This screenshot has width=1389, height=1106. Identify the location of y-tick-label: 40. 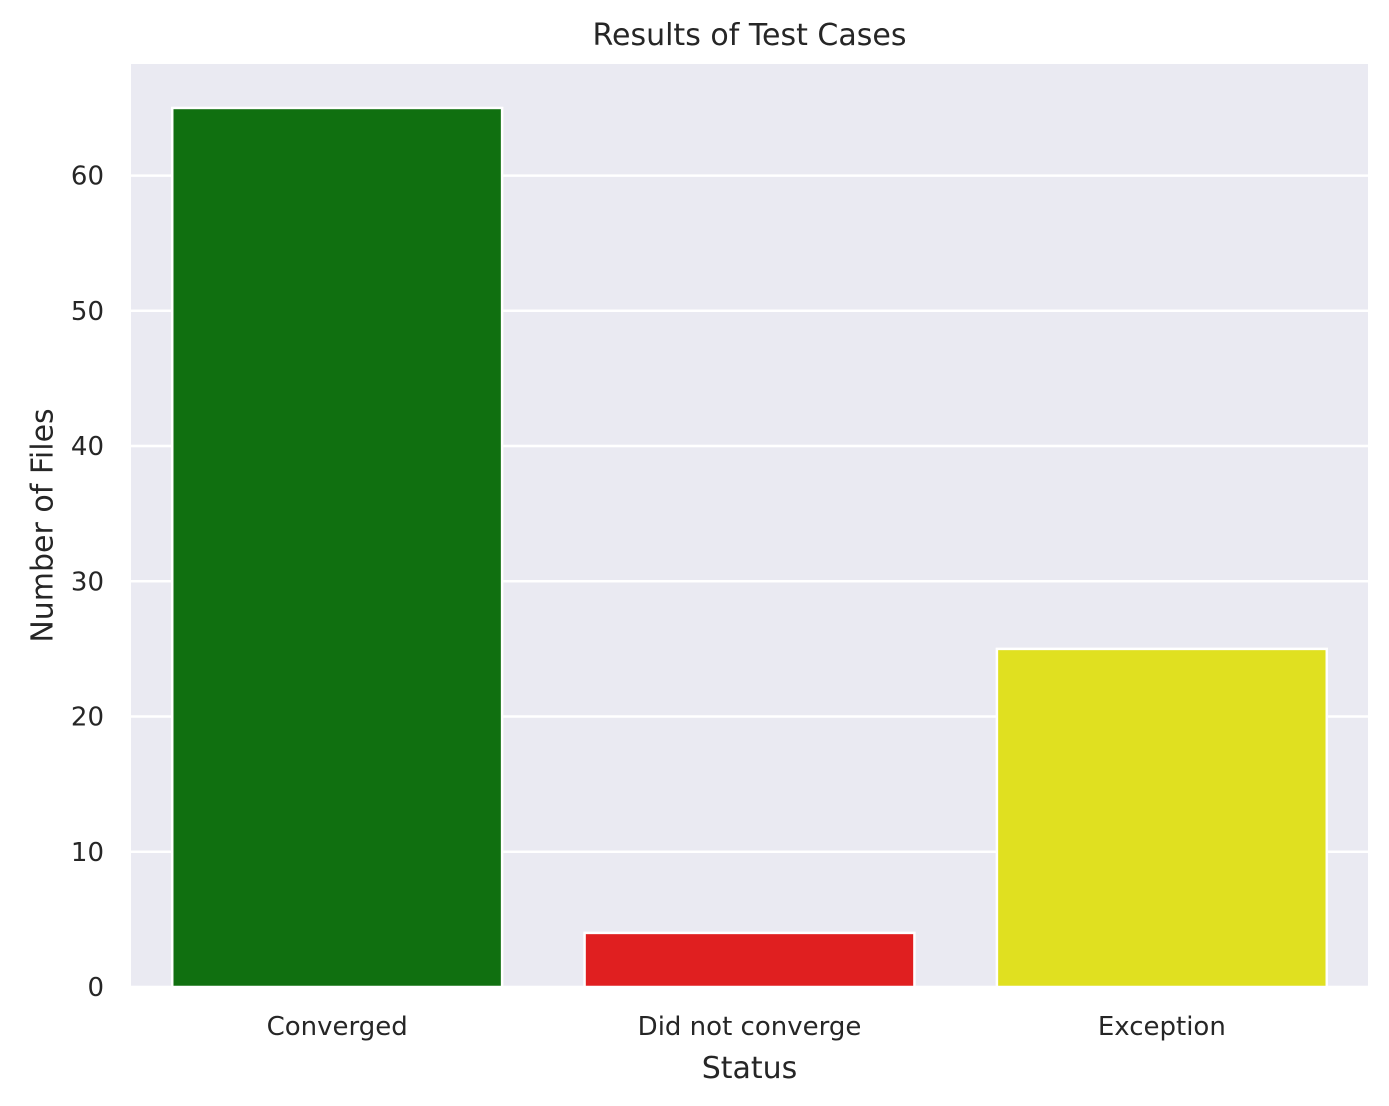
(87, 447).